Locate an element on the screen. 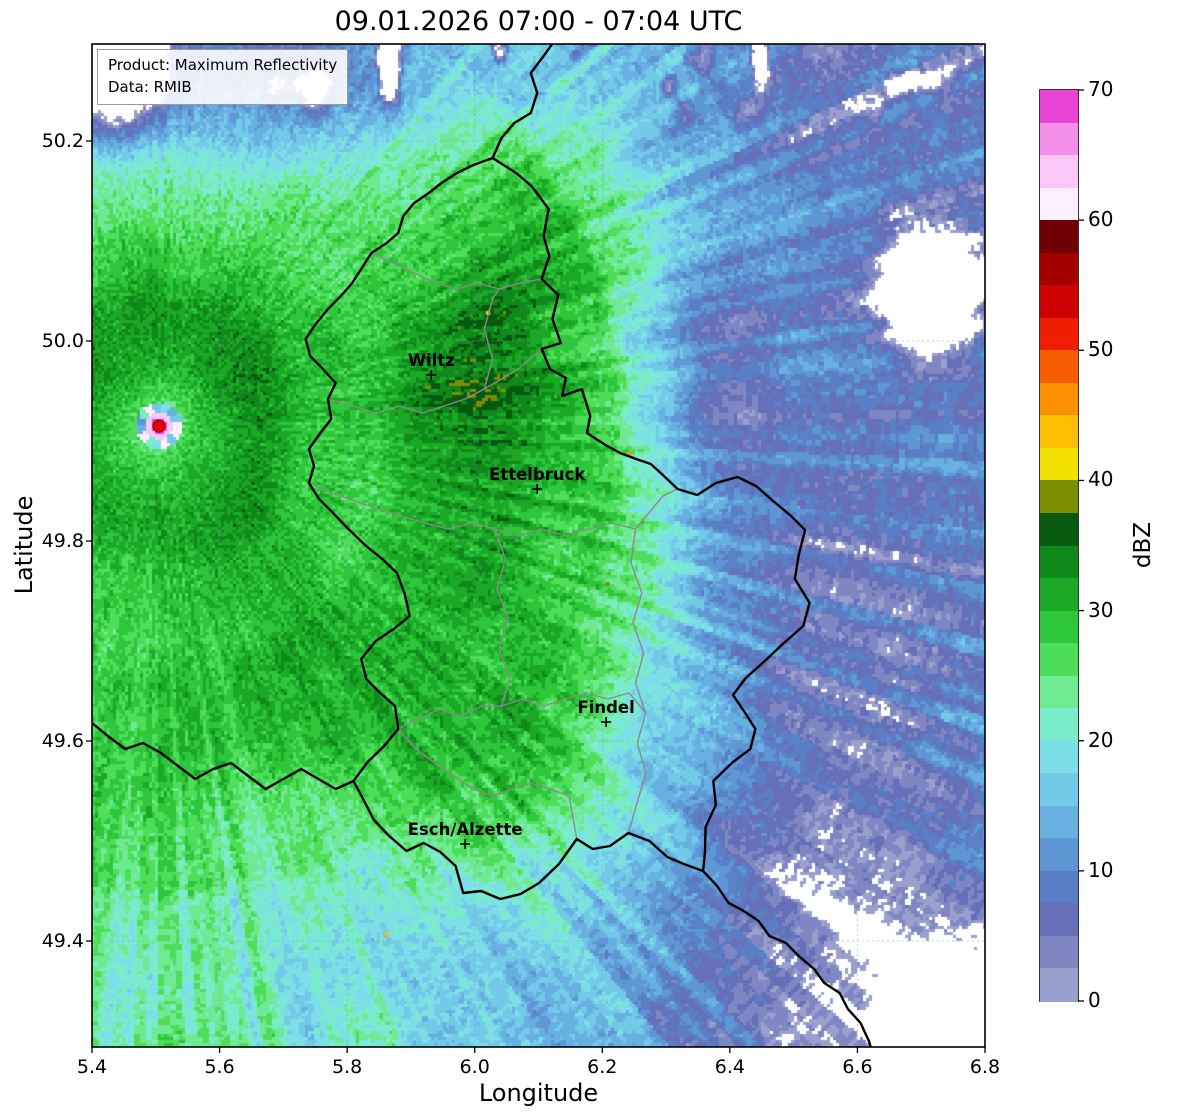 The width and height of the screenshot is (1179, 1117). x-tick-label: 6.6 is located at coordinates (857, 1067).